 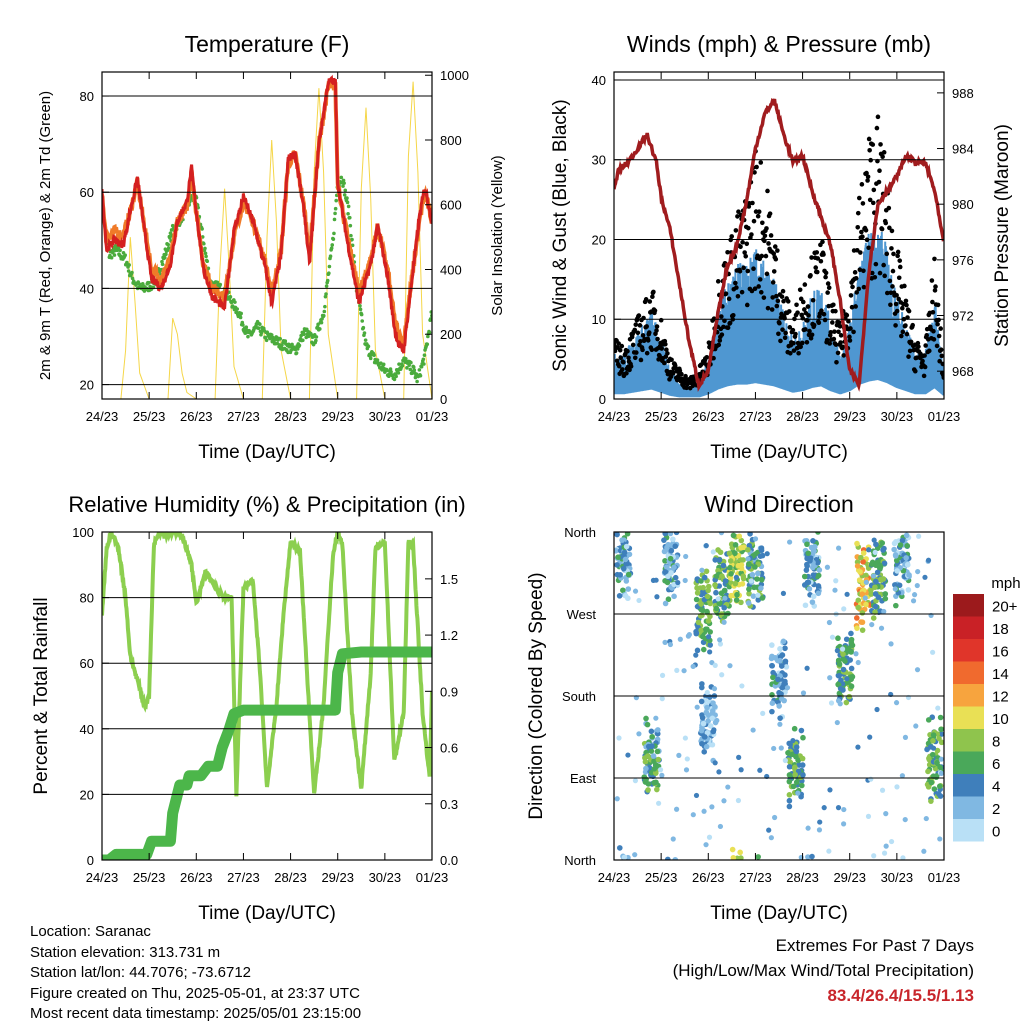 What do you see at coordinates (599, 239) in the screenshot?
I see `y-tick-label: 20` at bounding box center [599, 239].